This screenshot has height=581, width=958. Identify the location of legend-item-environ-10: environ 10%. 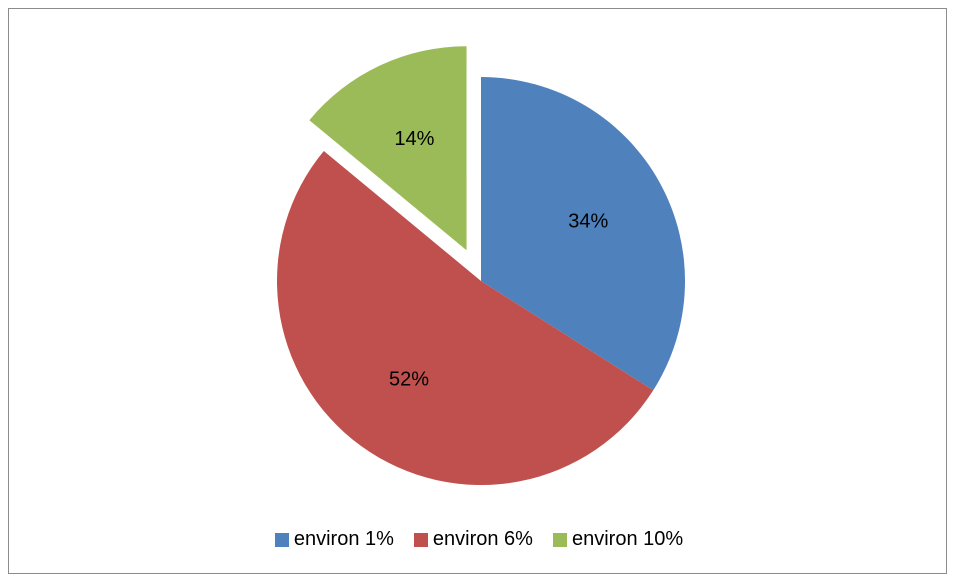
(618, 539).